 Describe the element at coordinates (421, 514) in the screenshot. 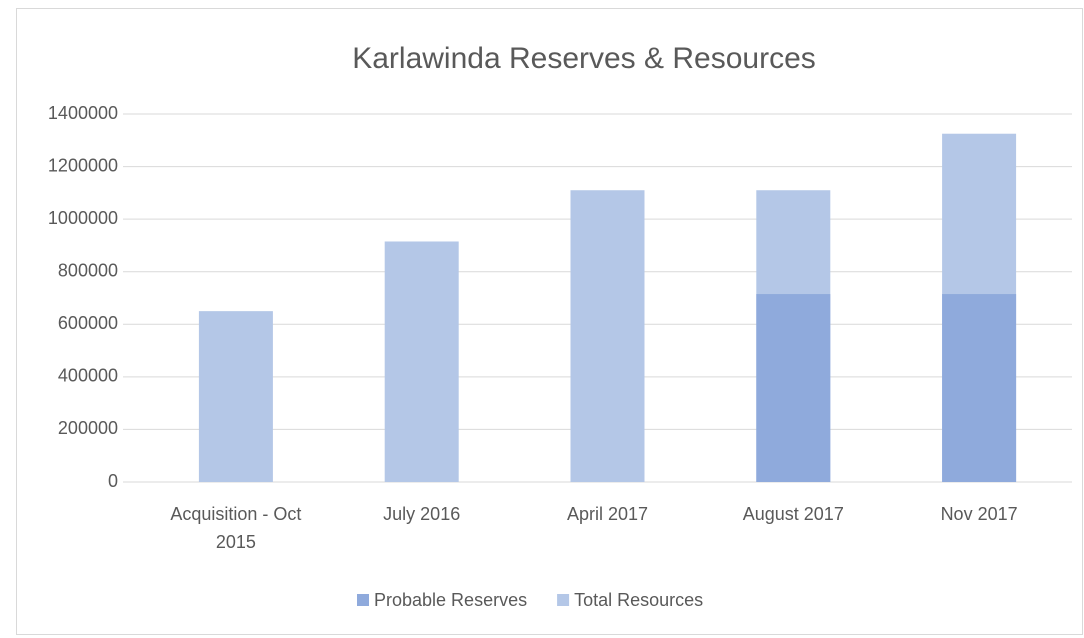

I see `x-tick-label: July 2016` at that location.